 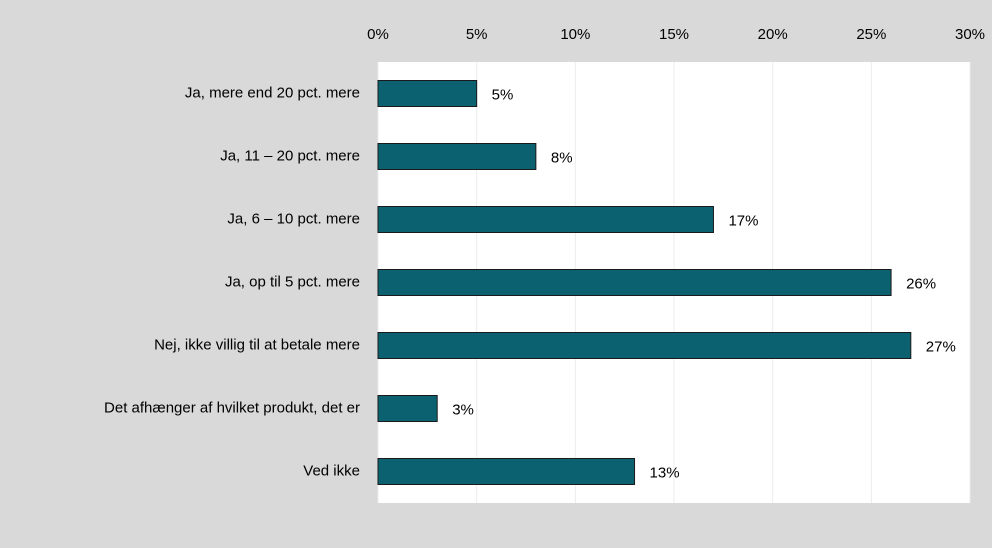 I want to click on x-tick-label: 30%, so click(x=970, y=34).